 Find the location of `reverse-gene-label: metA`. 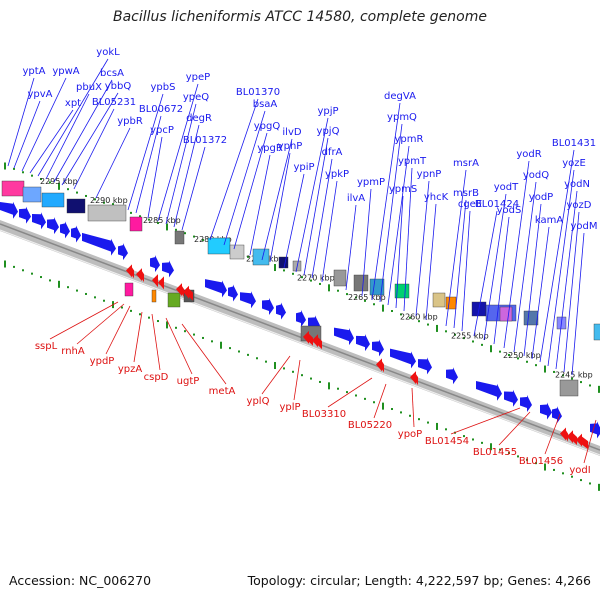

reverse-gene-label: metA is located at coordinates (222, 391).